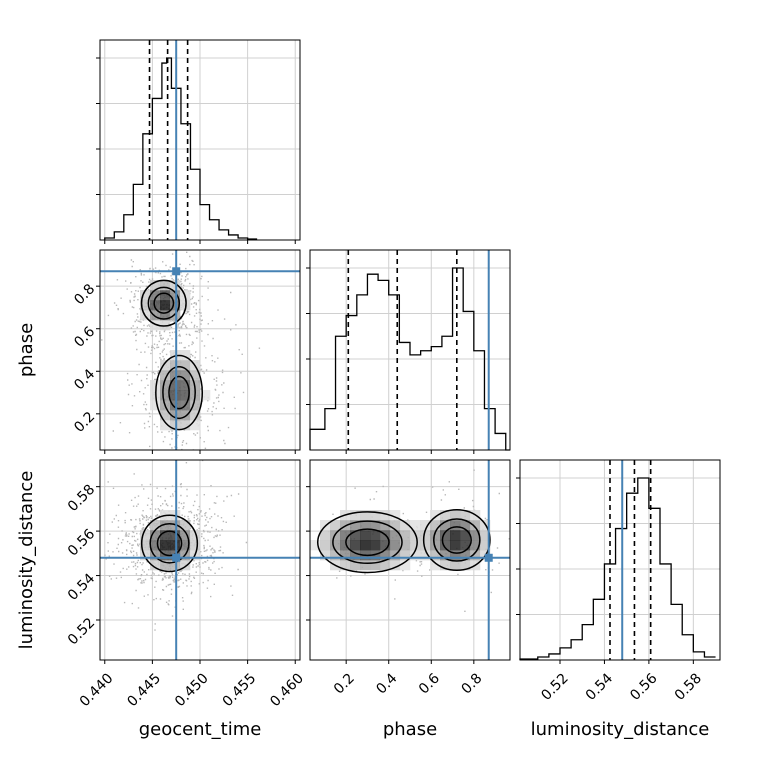  Describe the element at coordinates (554, 686) in the screenshot. I see `x-tick-label-luminosity_distance: 0.52` at that location.